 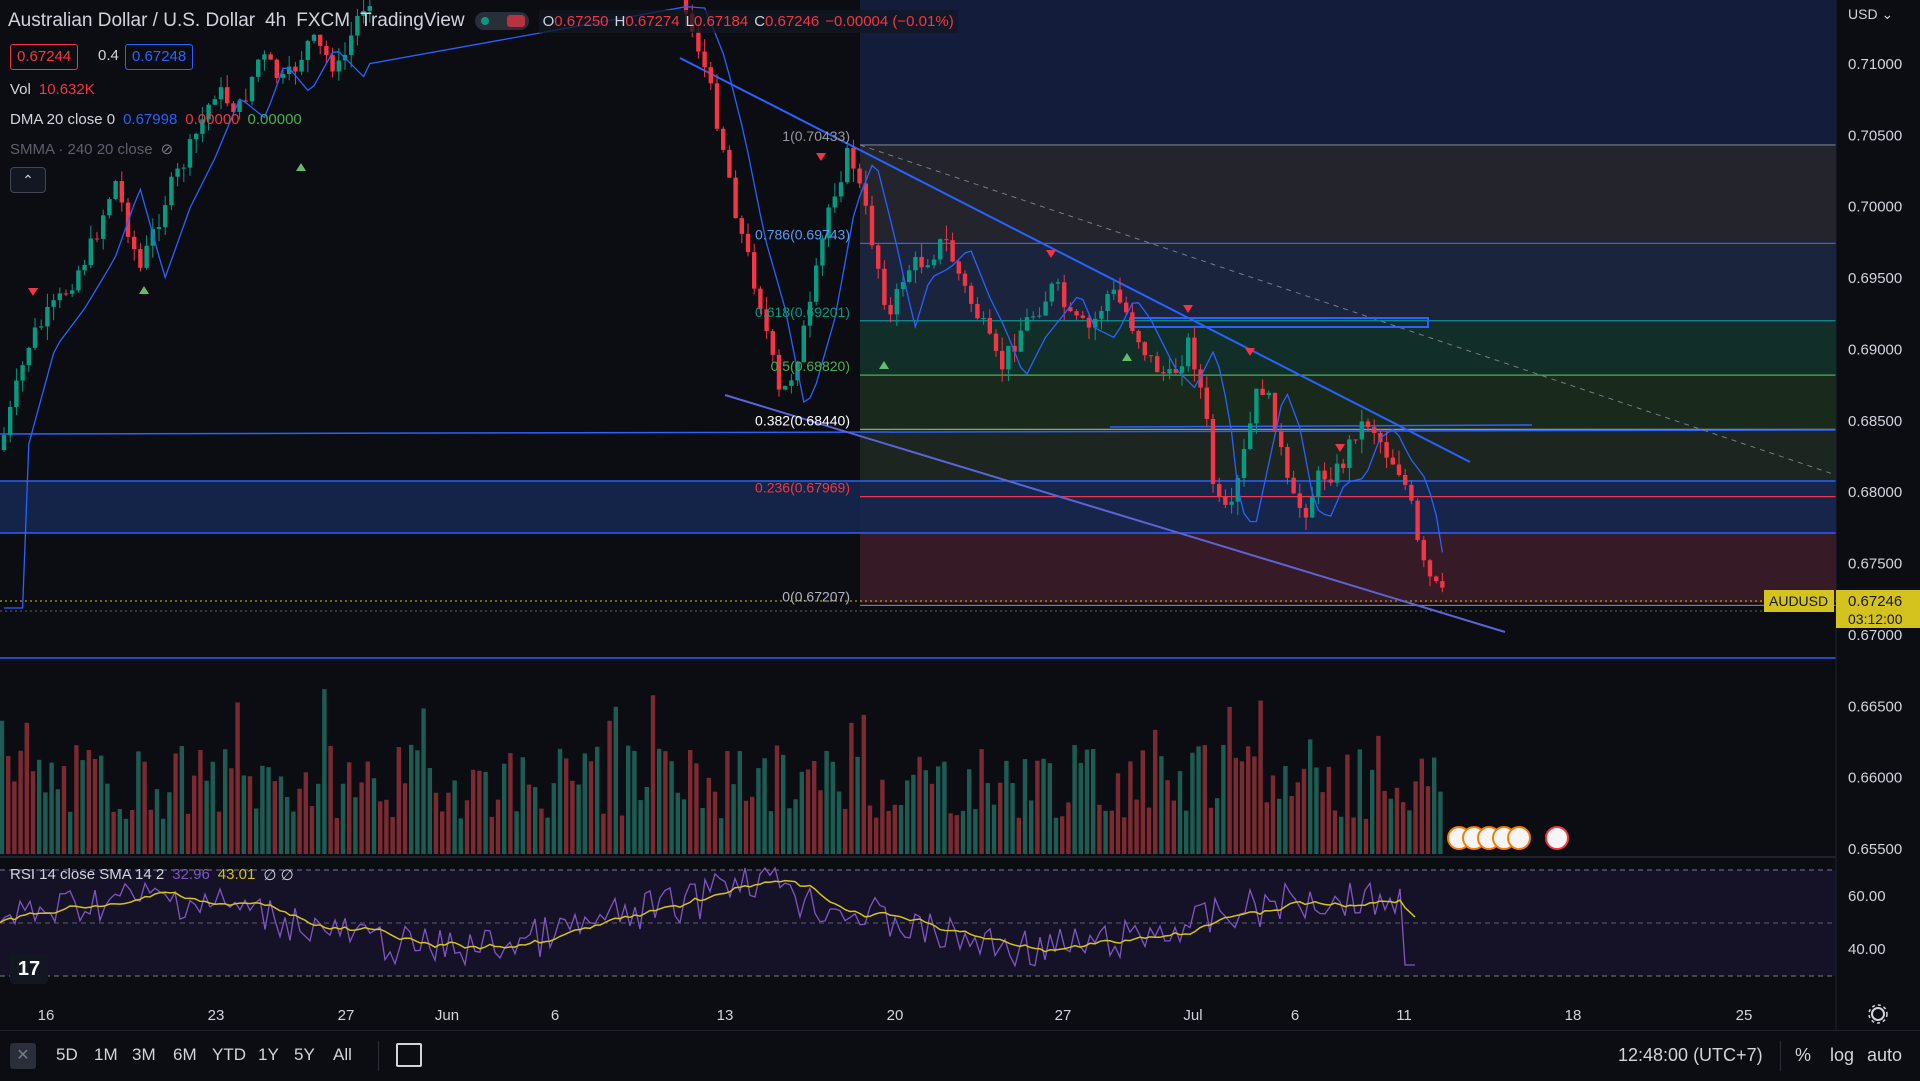 What do you see at coordinates (501, 21) in the screenshot?
I see `market-status-toggle` at bounding box center [501, 21].